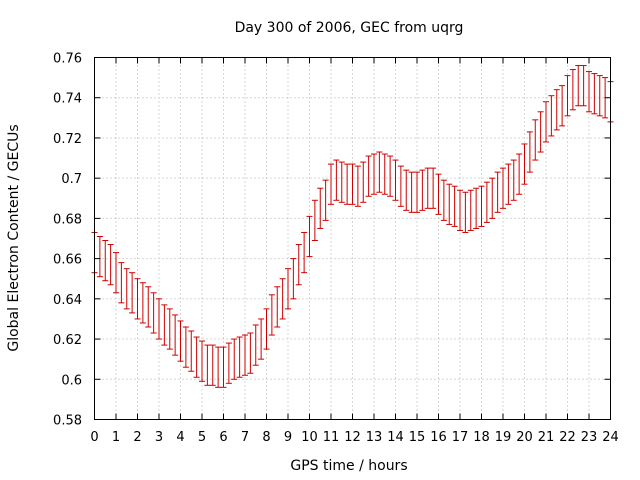 This screenshot has height=480, width=640. I want to click on x-tick-label: 7, so click(245, 437).